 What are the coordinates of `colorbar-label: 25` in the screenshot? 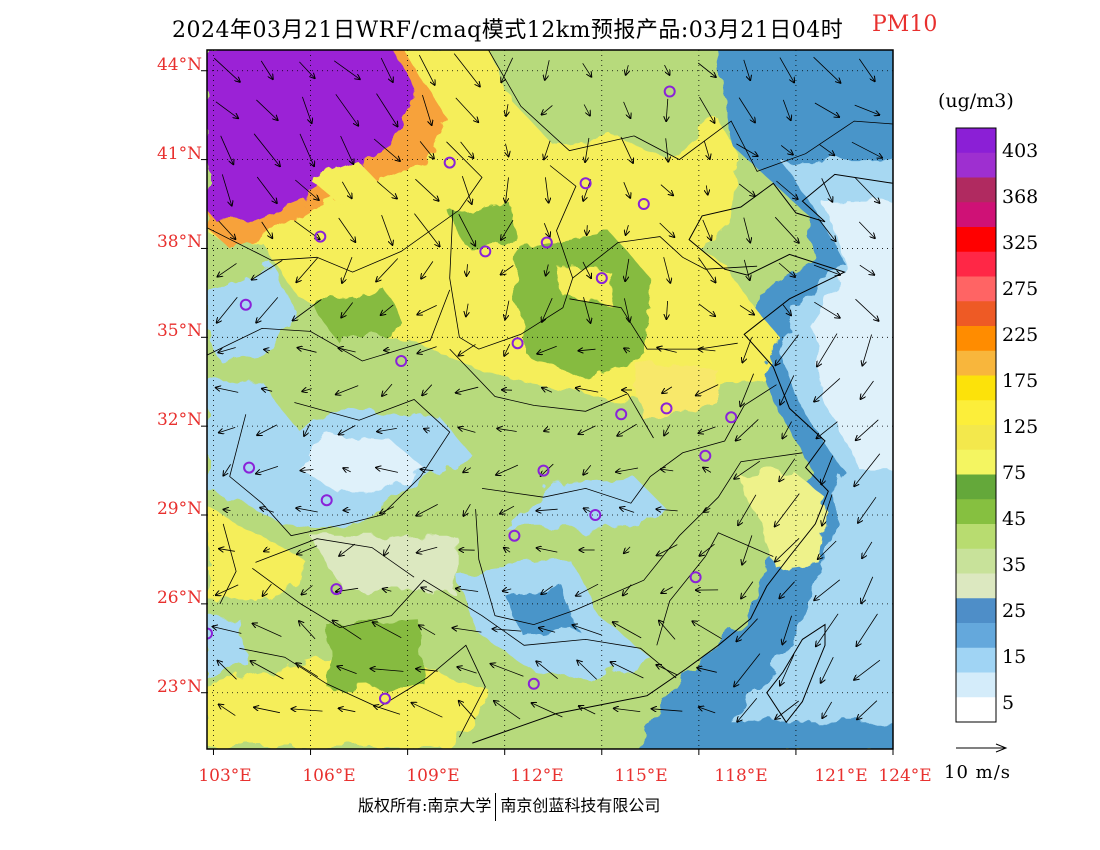 It's located at (1014, 611).